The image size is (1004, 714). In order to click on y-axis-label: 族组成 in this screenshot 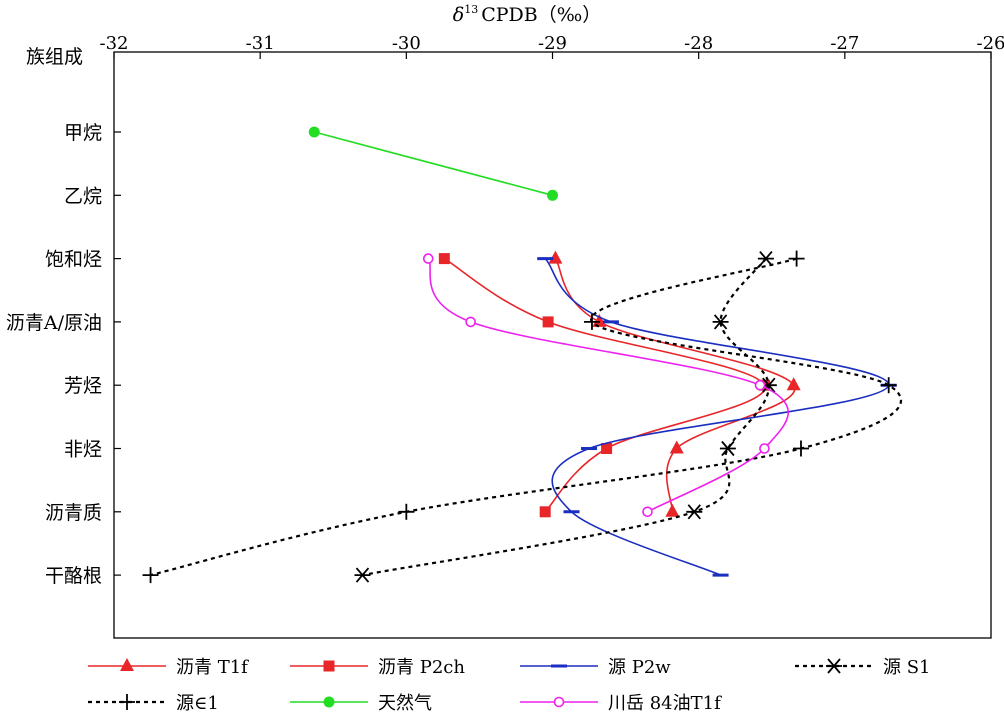, I will do `click(54, 57)`.